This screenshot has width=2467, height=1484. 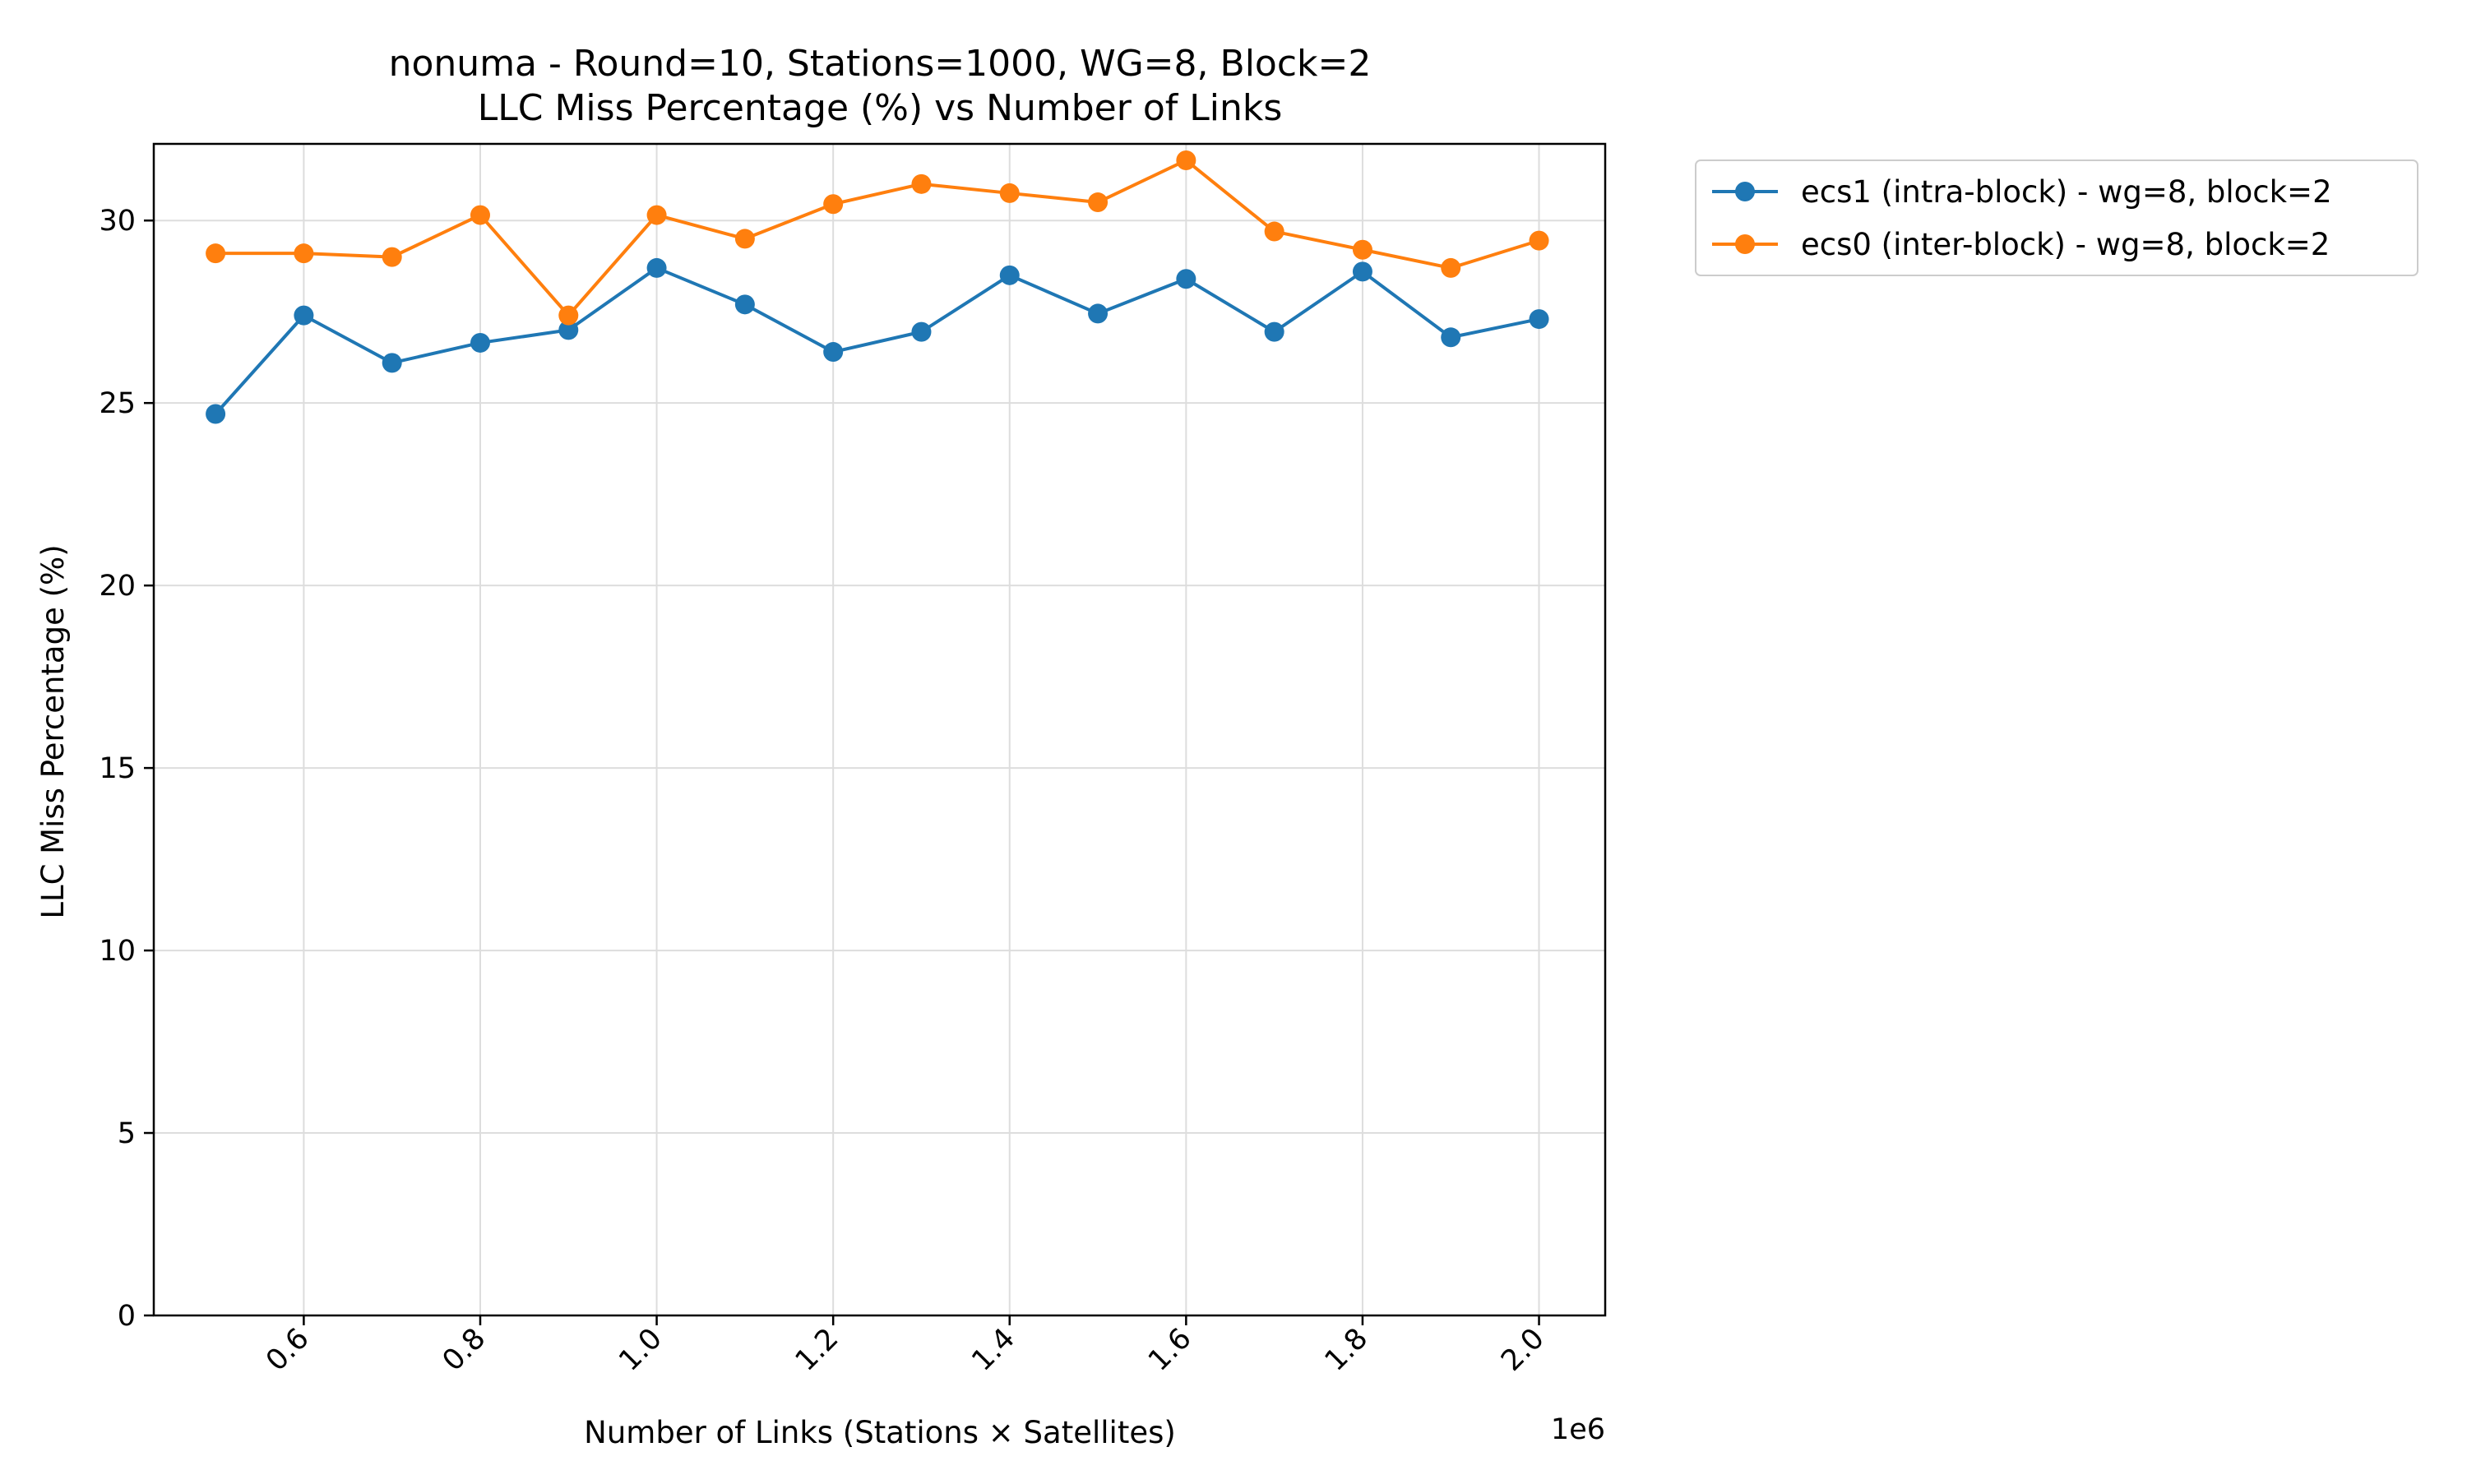 I want to click on y-tick-label: 0, so click(x=127, y=1317).